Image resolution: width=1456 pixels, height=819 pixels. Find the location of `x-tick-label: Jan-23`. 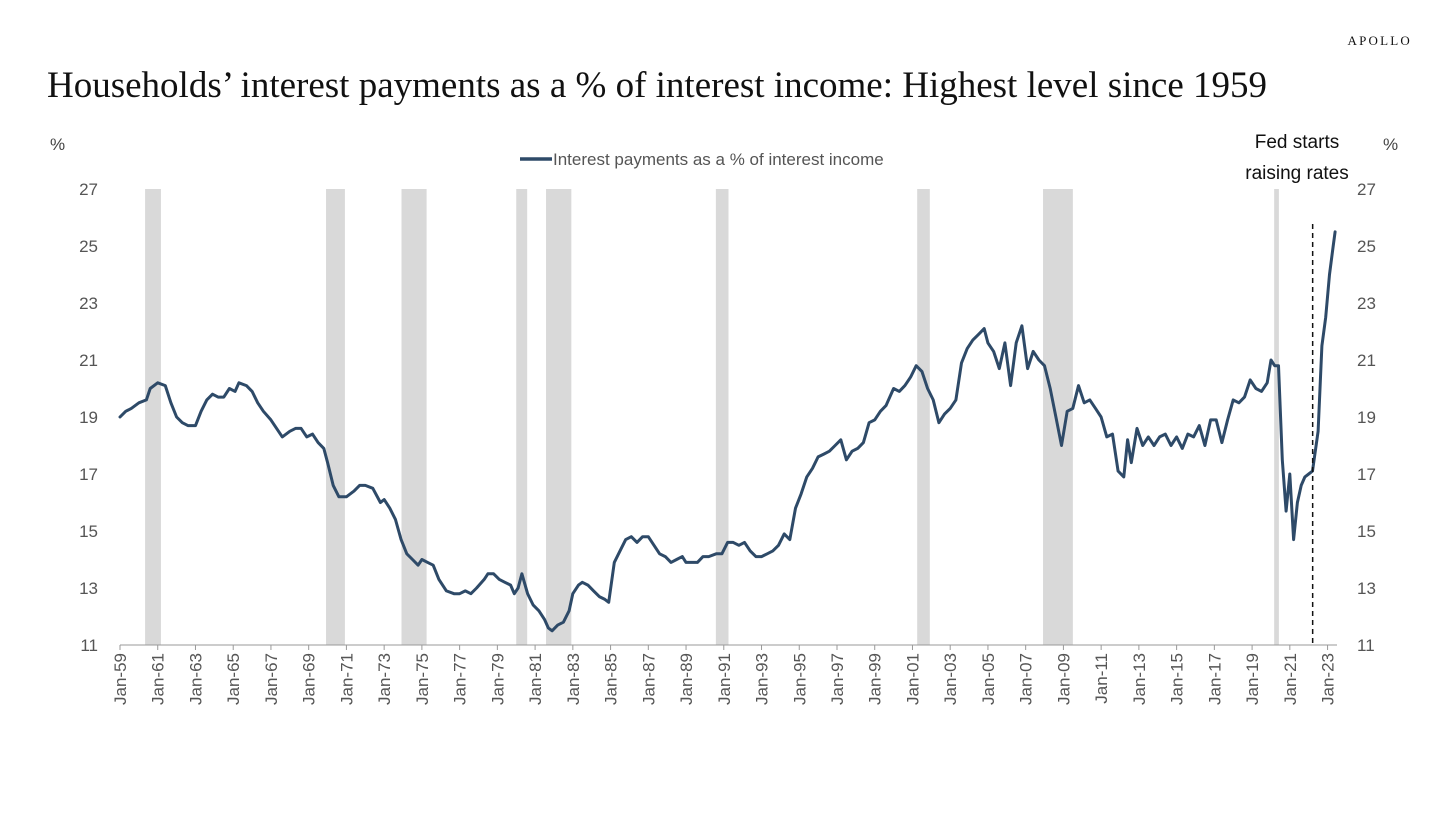

x-tick-label: Jan-23 is located at coordinates (1328, 679).